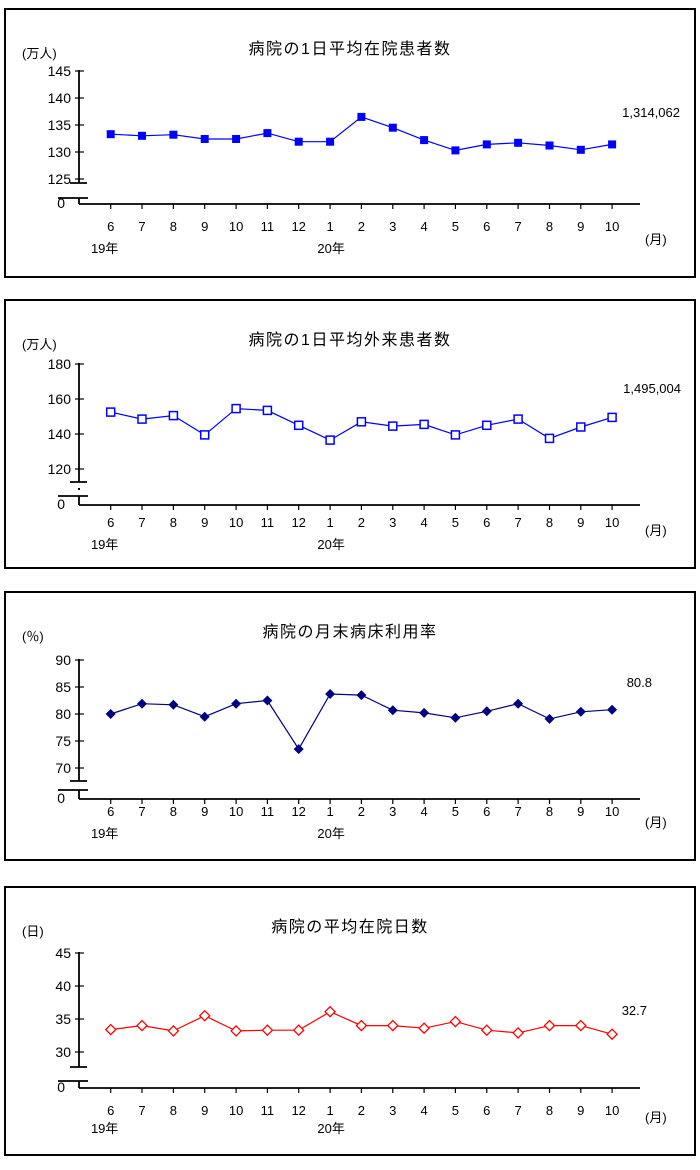 The height and width of the screenshot is (1170, 700). Describe the element at coordinates (63, 687) in the screenshot. I see `svg-text: 85` at that location.